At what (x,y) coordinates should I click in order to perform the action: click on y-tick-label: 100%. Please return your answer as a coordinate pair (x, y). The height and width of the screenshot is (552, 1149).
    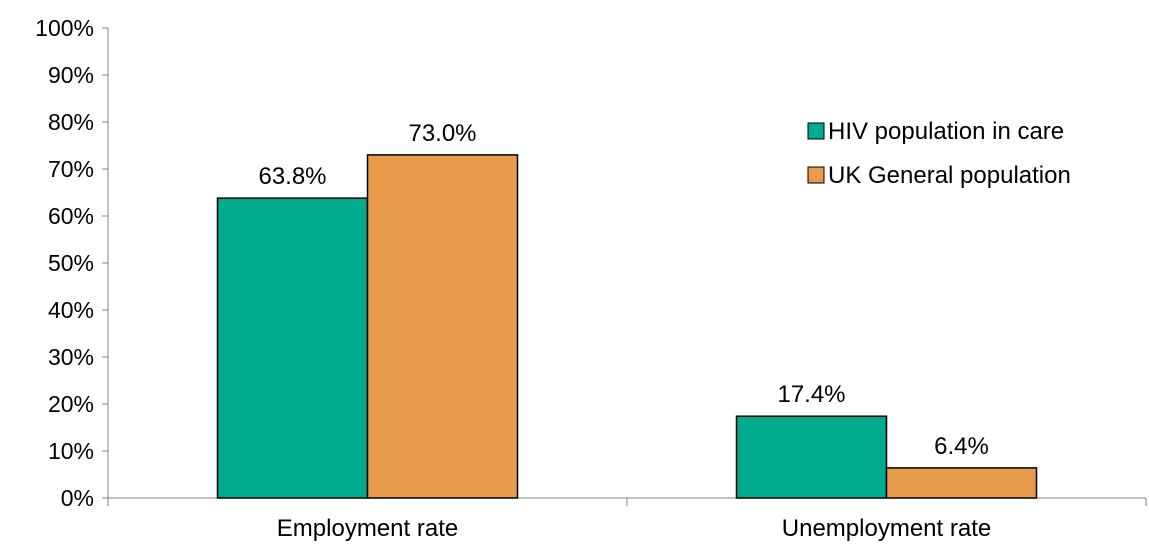
    Looking at the image, I should click on (64, 28).